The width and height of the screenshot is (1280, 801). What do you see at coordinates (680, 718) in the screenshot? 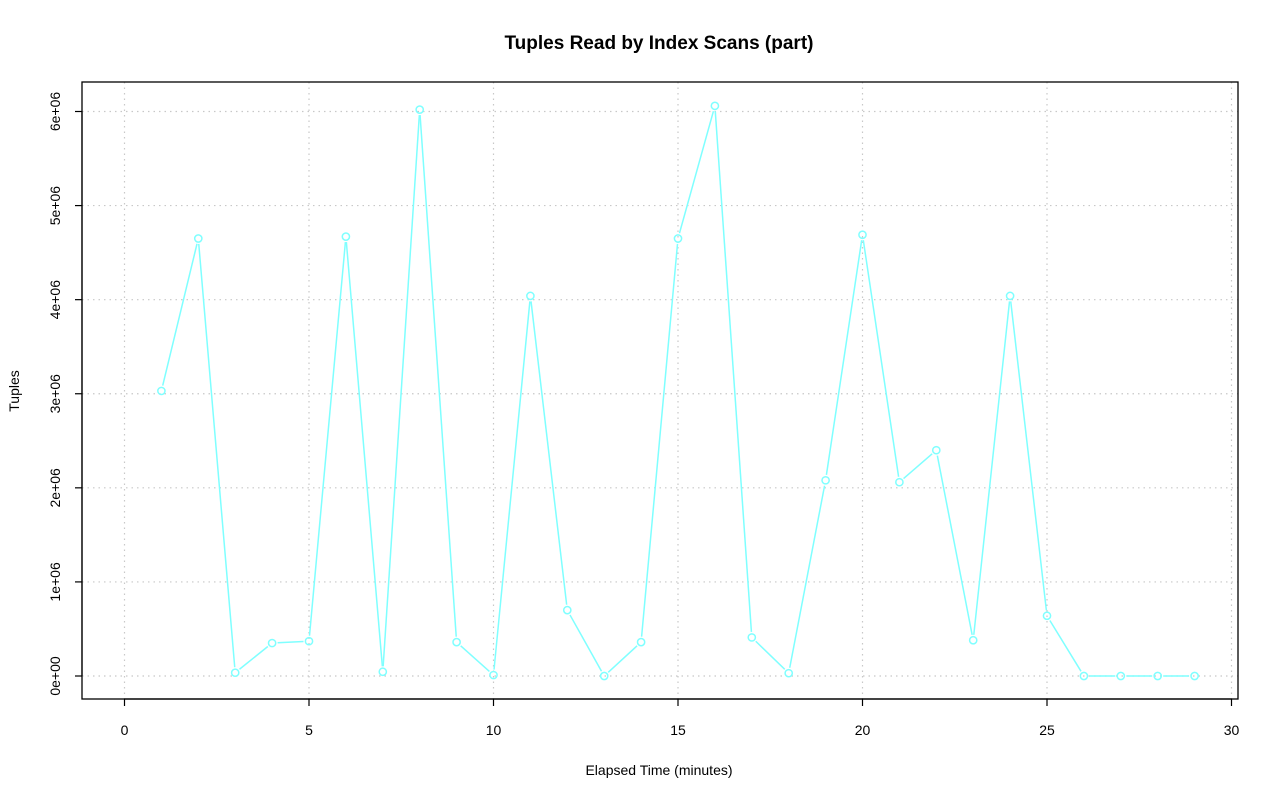
I see `x-axis: 0 5 10 15 20 25 30` at bounding box center [680, 718].